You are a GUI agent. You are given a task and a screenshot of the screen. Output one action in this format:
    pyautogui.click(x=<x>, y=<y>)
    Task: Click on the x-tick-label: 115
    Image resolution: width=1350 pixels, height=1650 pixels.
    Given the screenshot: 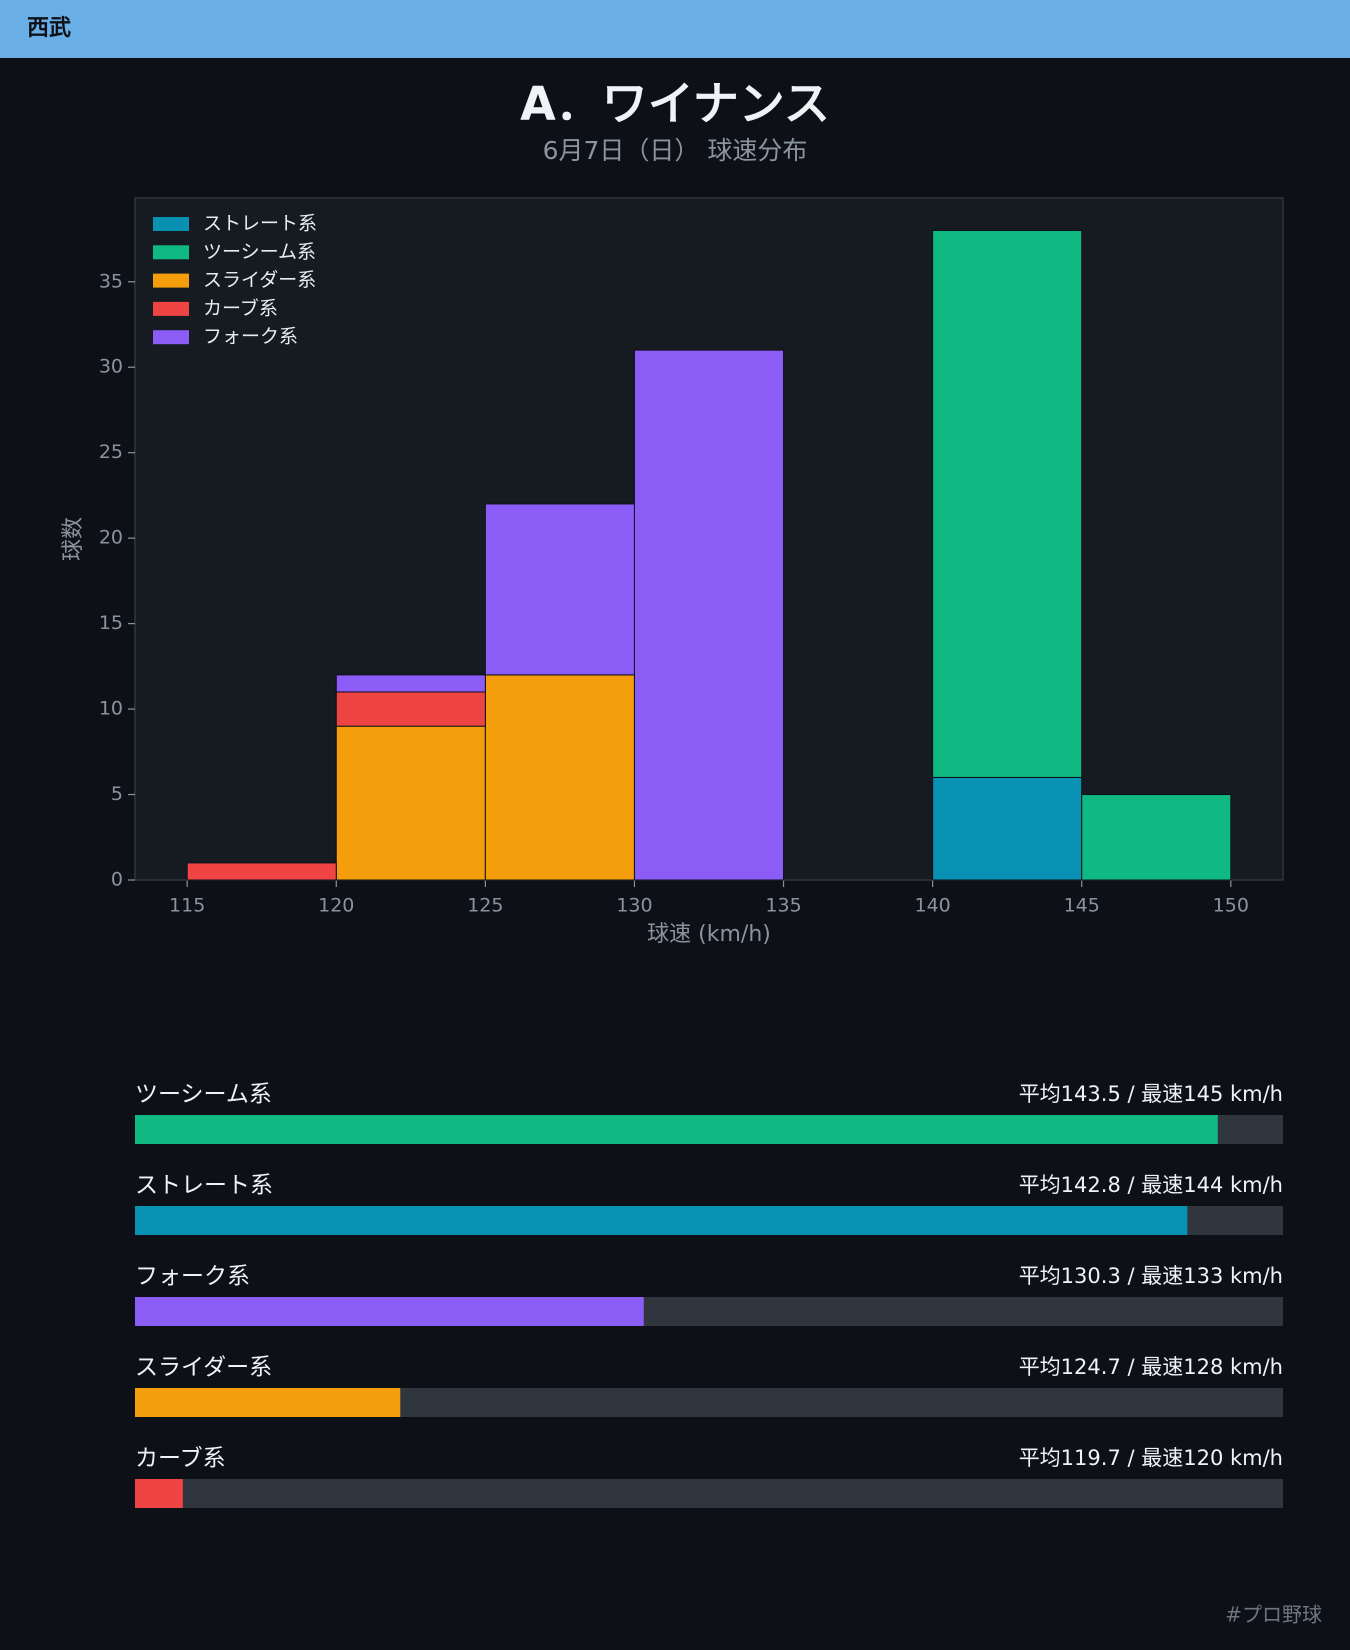 What is the action you would take?
    pyautogui.click(x=187, y=906)
    